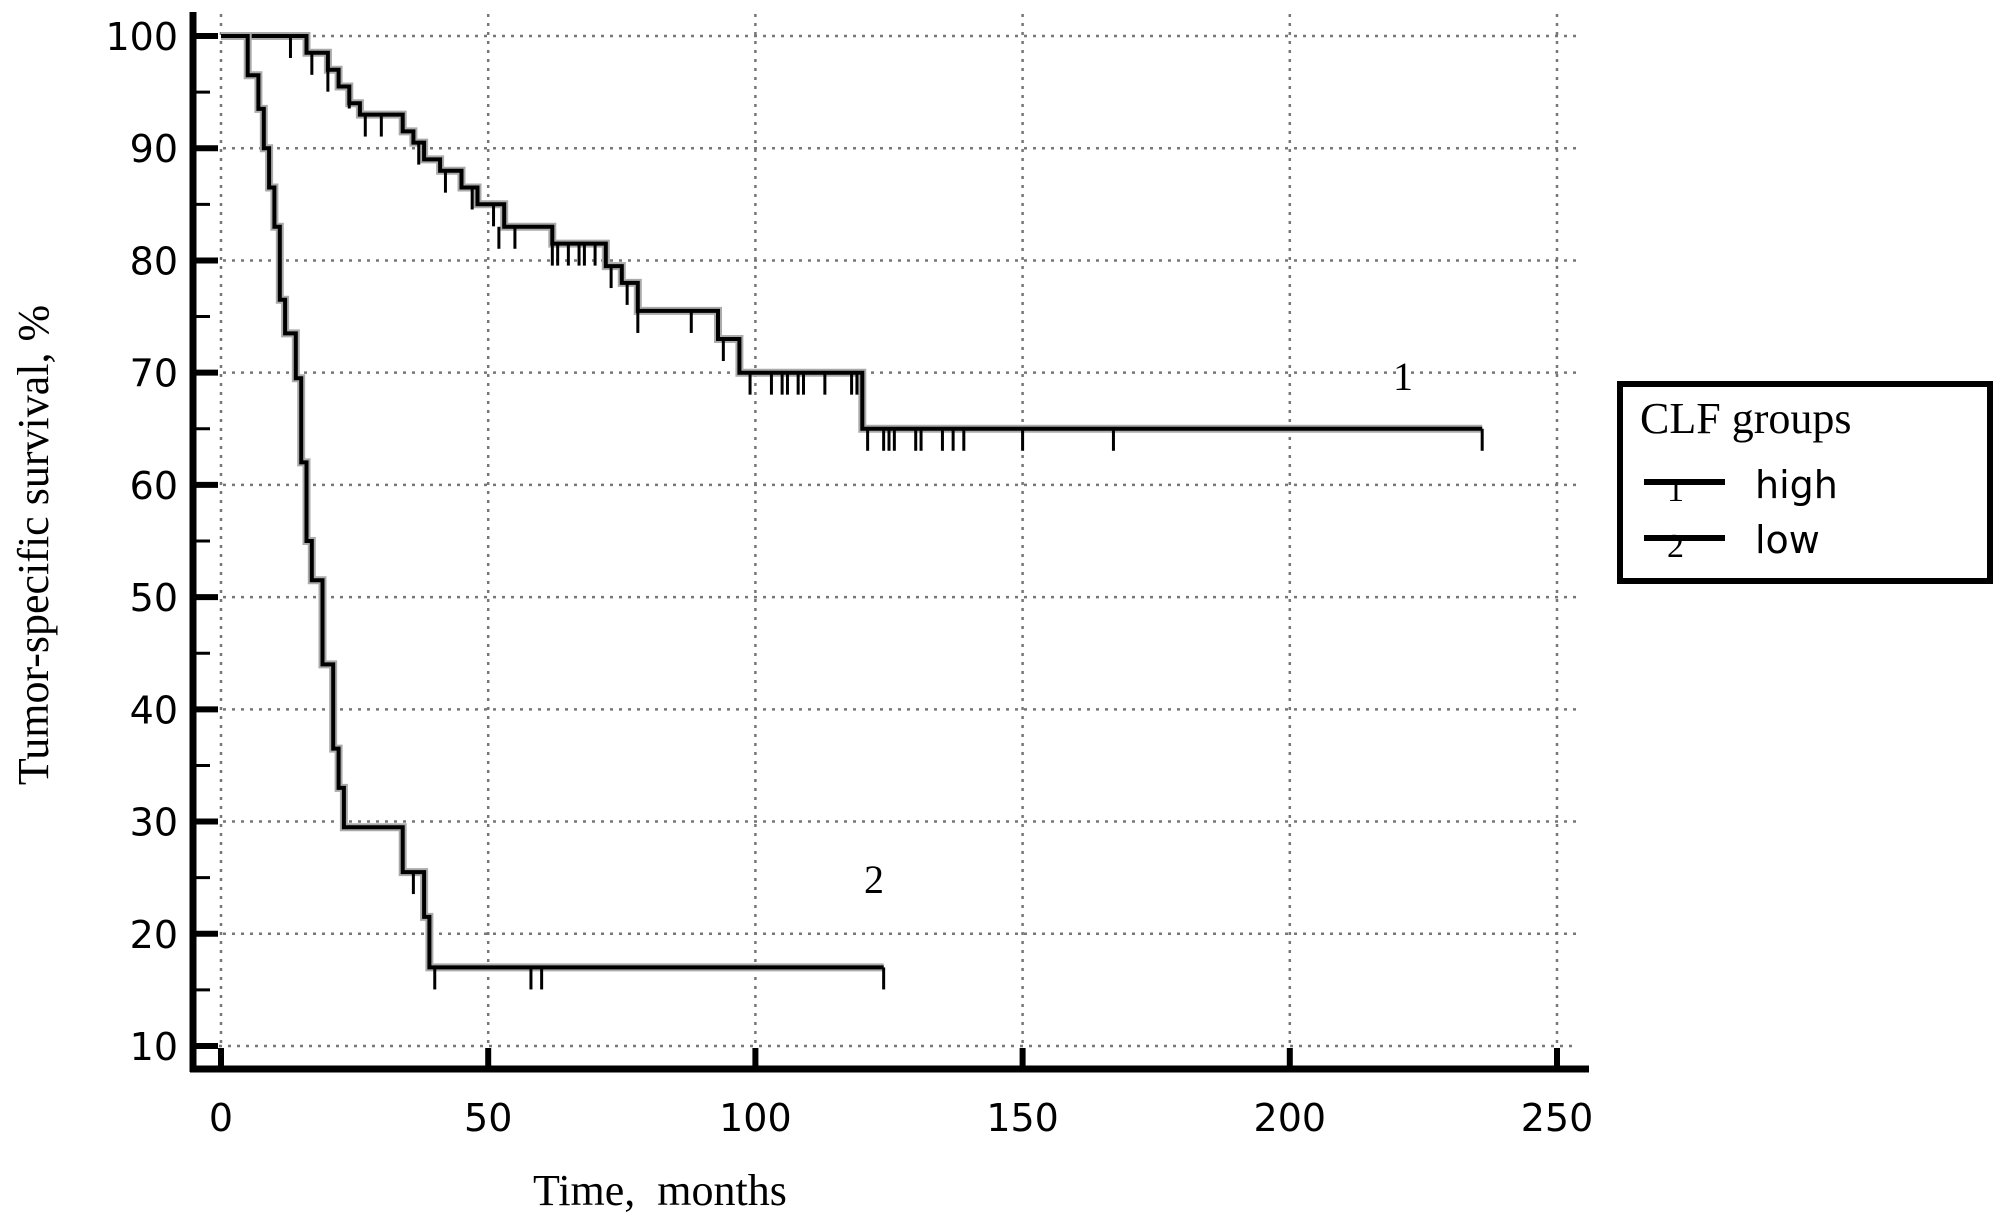 This screenshot has width=2000, height=1229. Describe the element at coordinates (660, 1190) in the screenshot. I see `x-axis-title: Time, months` at that location.